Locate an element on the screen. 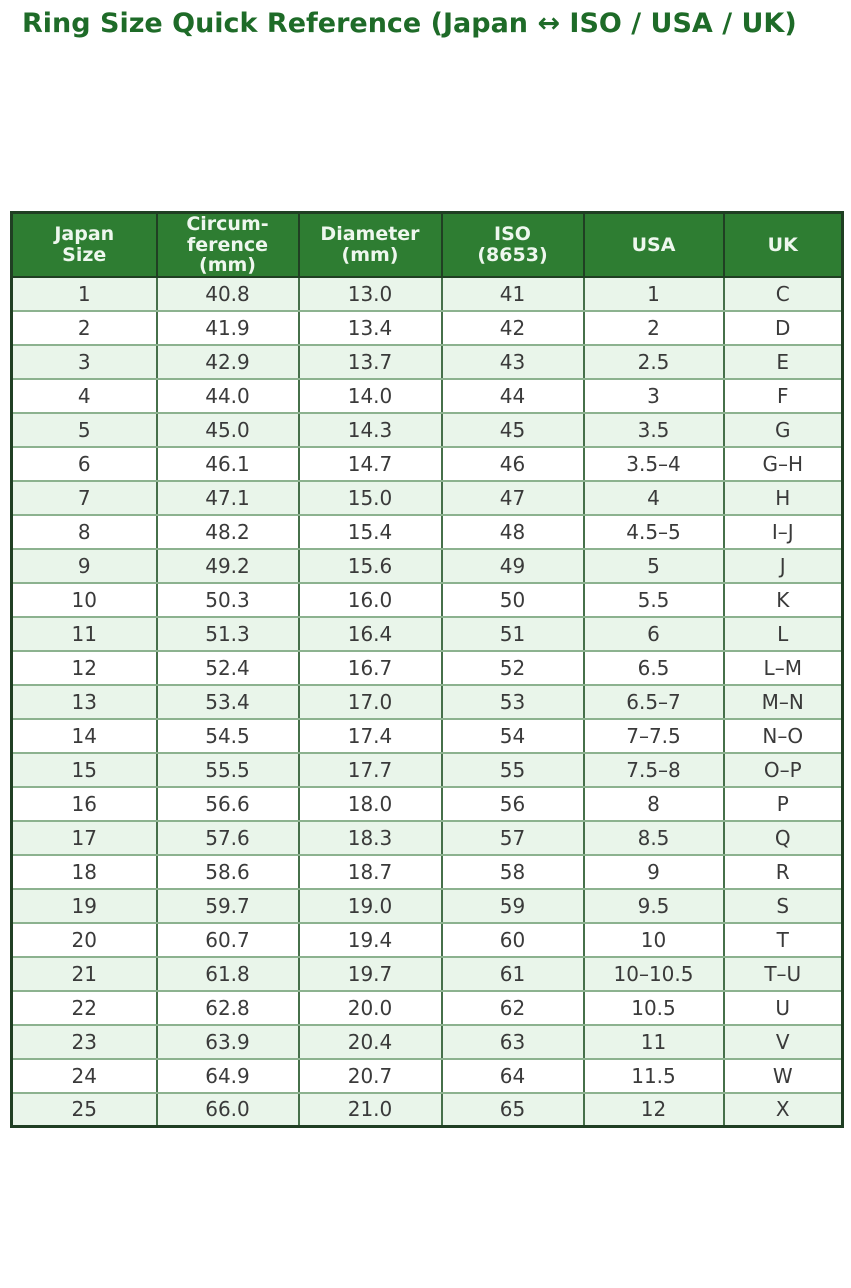 The height and width of the screenshot is (1288, 851). table-cell: 17.4 is located at coordinates (370, 735).